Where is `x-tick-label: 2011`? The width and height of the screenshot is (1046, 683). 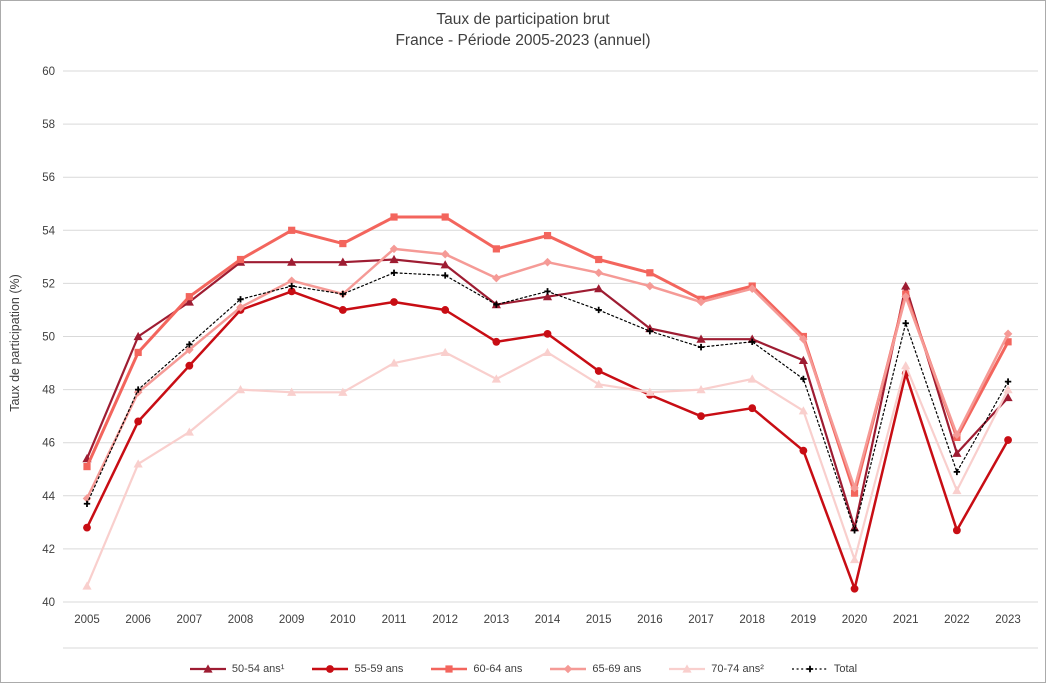 x-tick-label: 2011 is located at coordinates (394, 620).